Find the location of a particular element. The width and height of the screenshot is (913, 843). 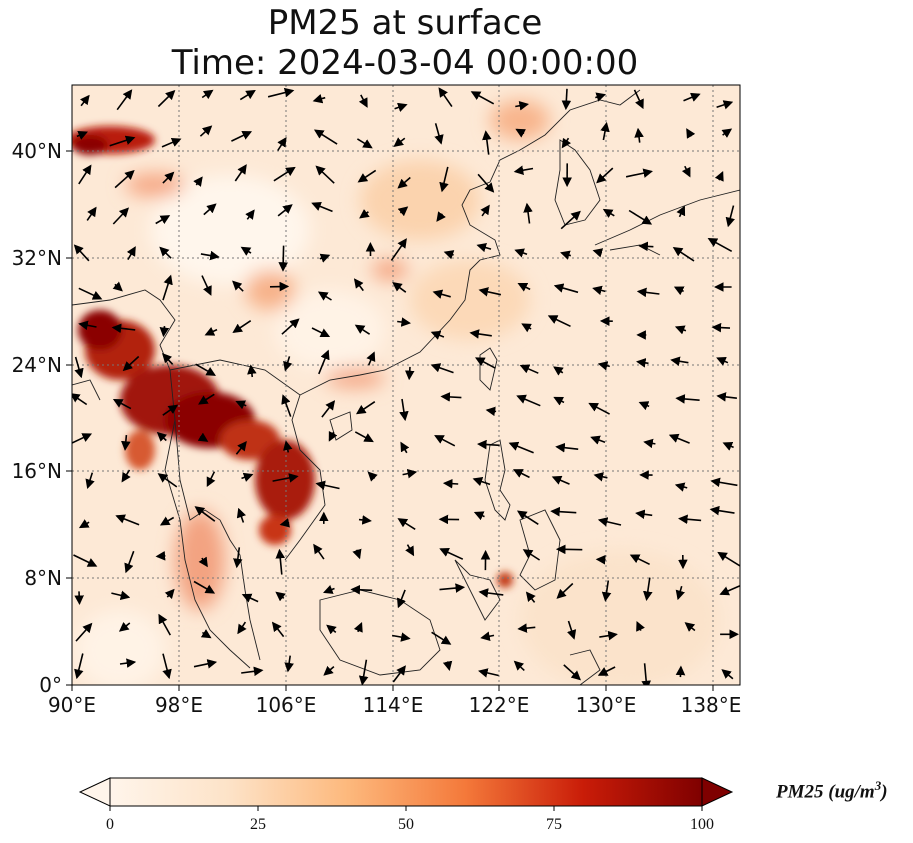

lon-tick-label: 90°E is located at coordinates (72, 705).